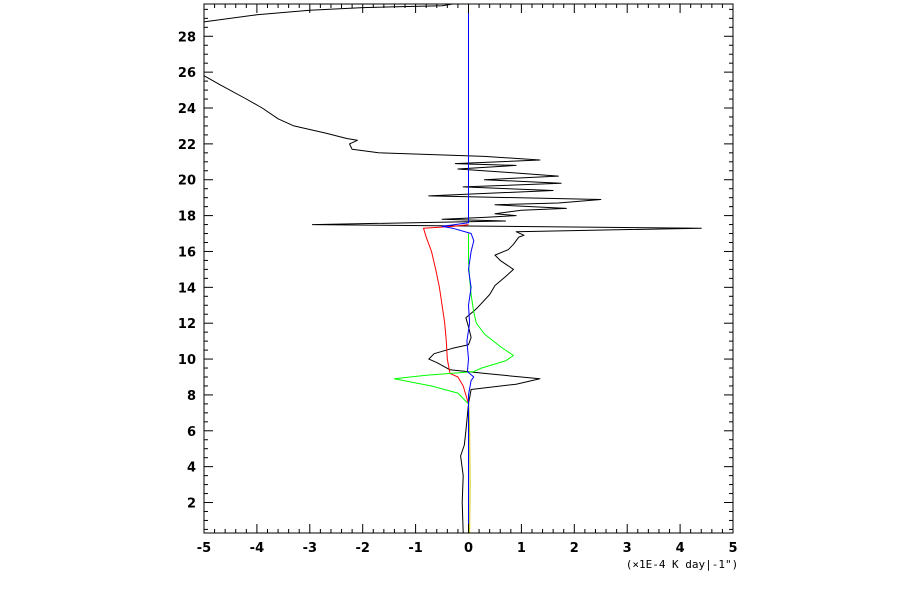  I want to click on y-tick-label: 20, so click(187, 181).